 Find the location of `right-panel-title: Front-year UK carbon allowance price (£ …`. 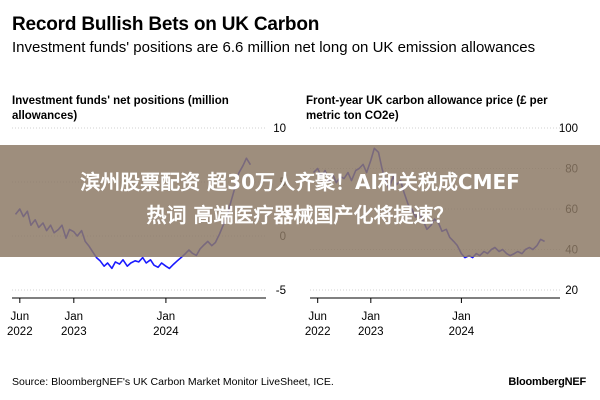

right-panel-title: Front-year UK carbon allowance price (£ … is located at coordinates (427, 108).